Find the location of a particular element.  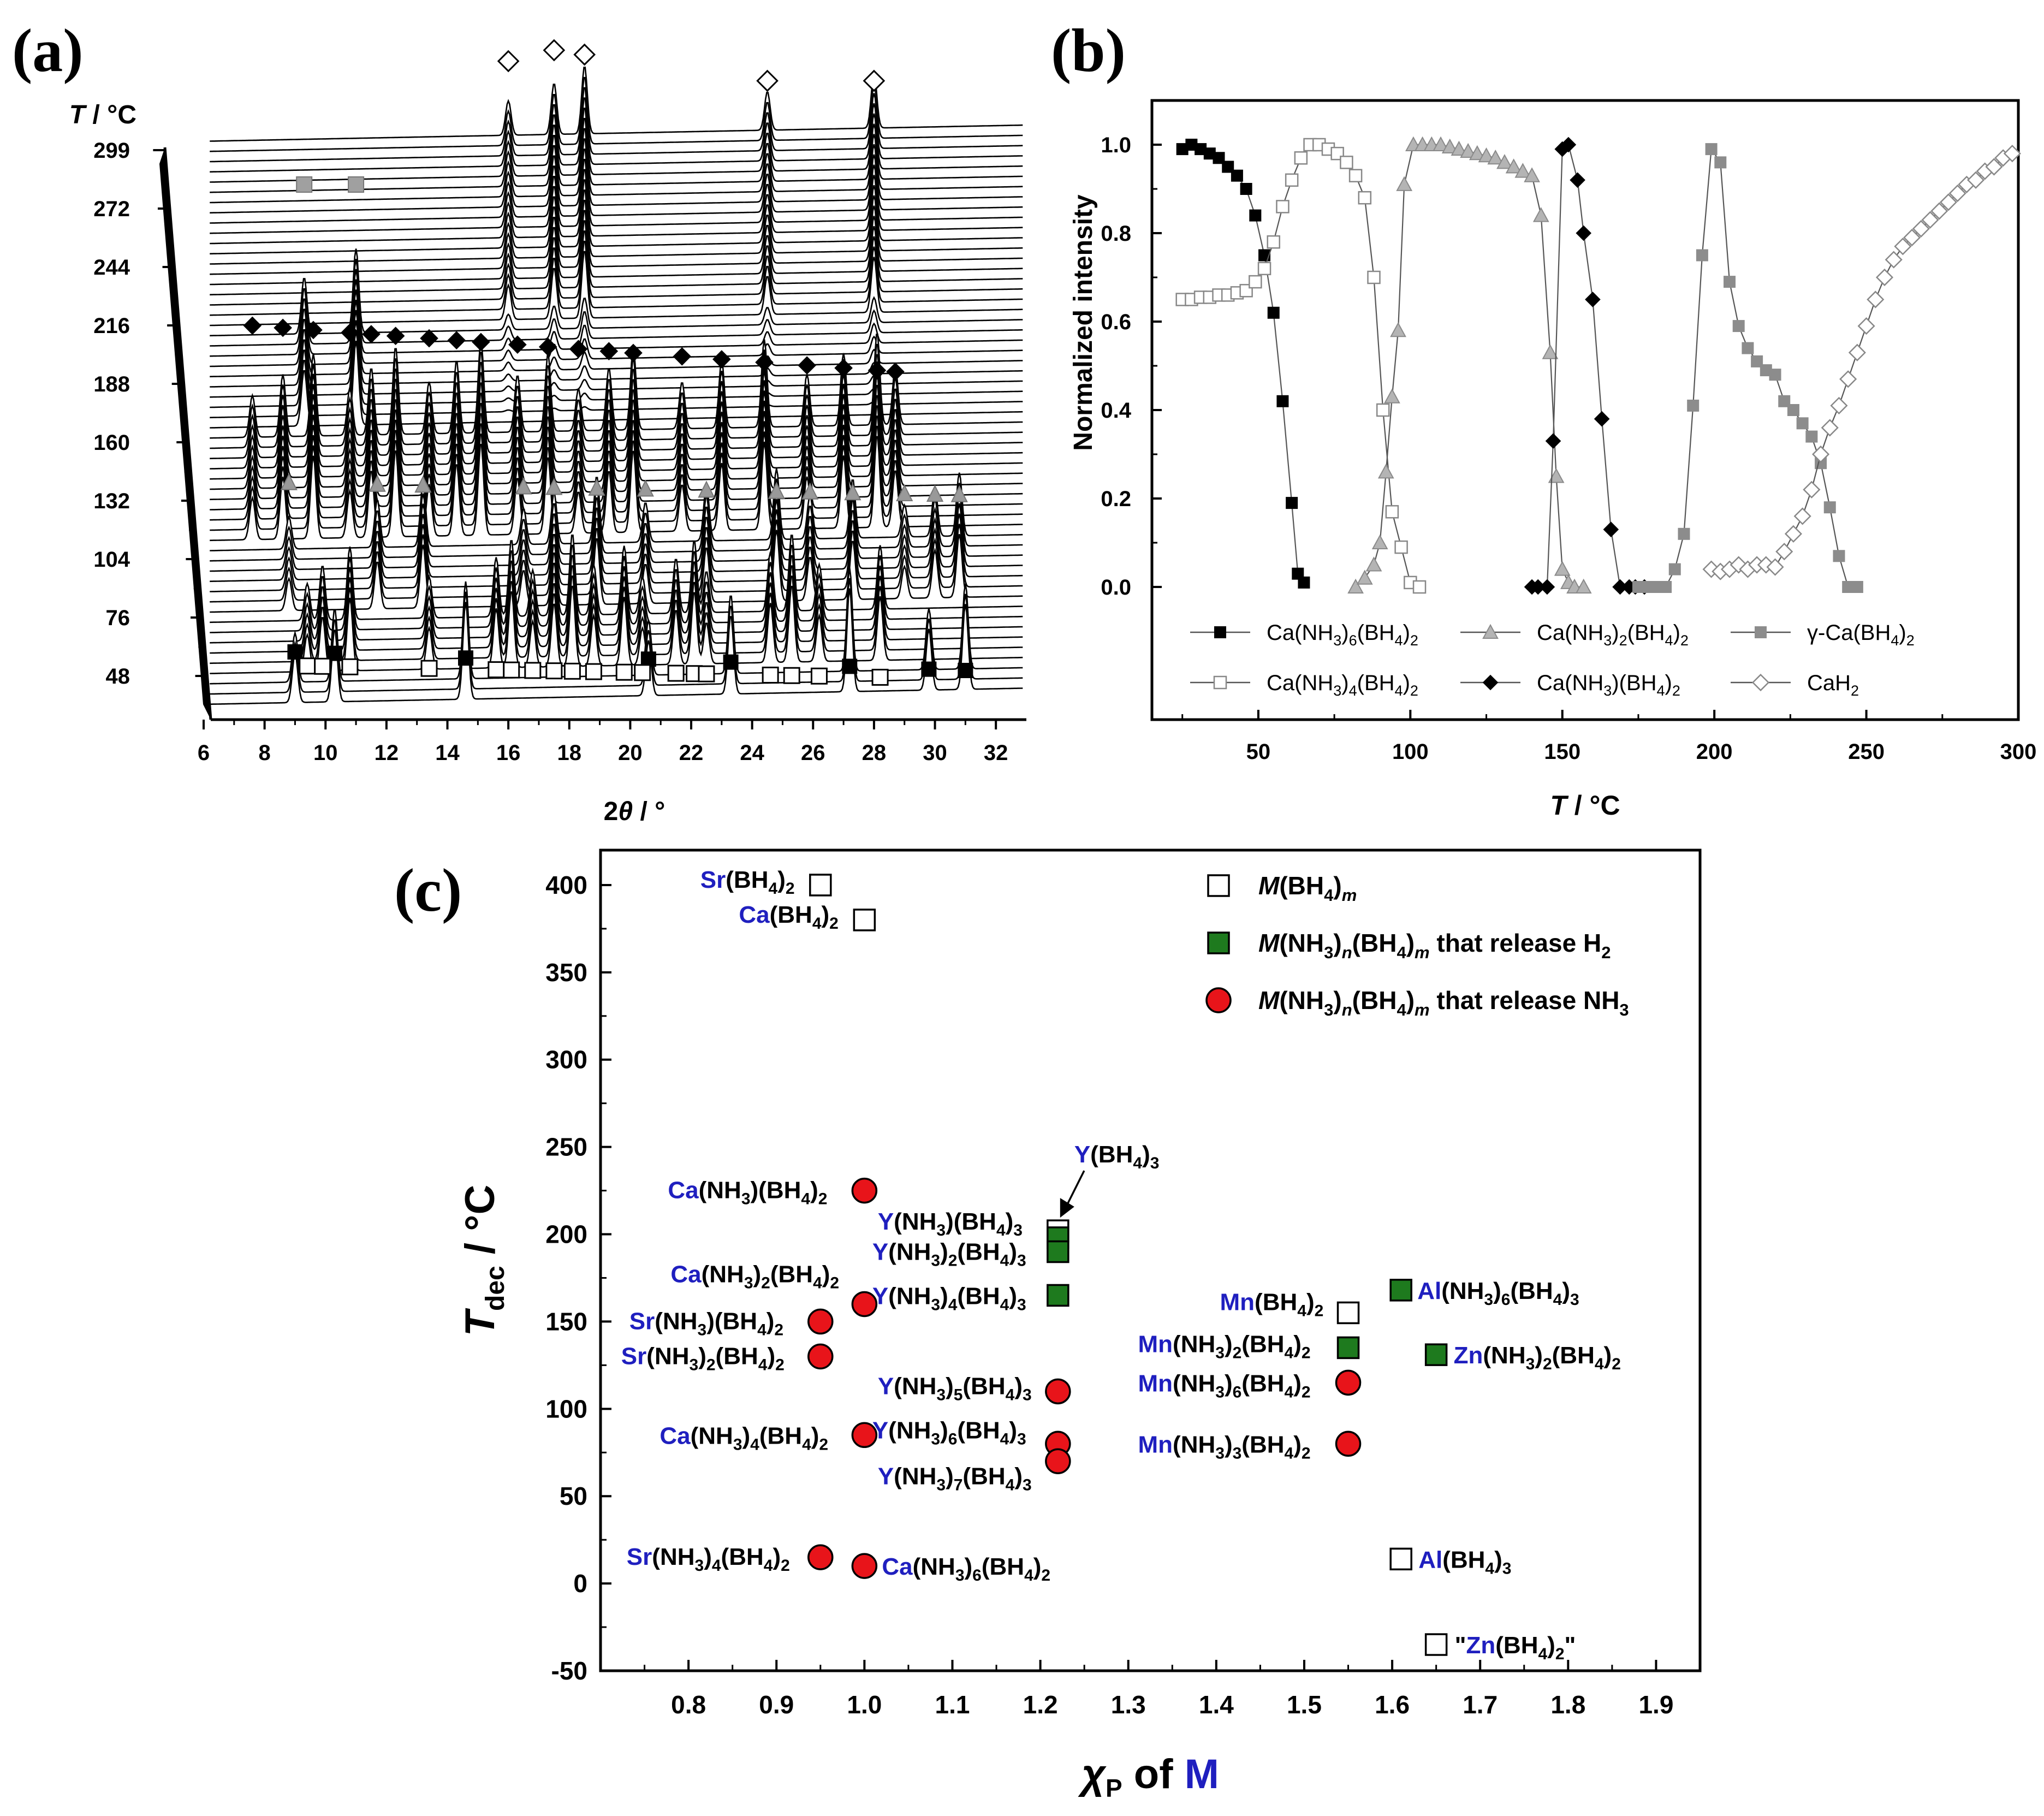

x-axis-title: T / °C is located at coordinates (1585, 806).